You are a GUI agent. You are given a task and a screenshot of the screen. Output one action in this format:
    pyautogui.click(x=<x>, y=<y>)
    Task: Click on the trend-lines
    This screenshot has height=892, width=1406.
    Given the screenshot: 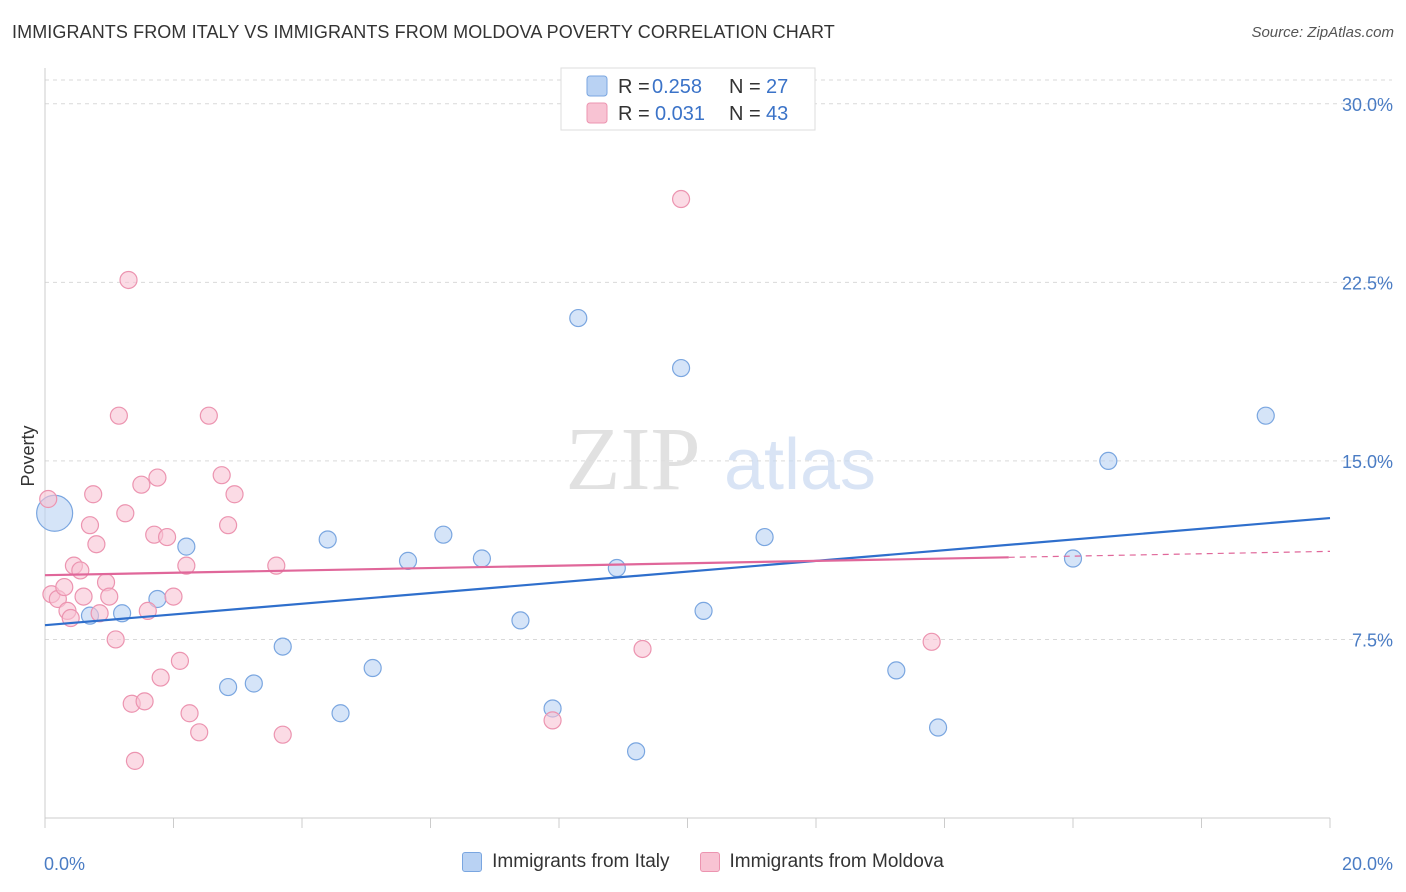 What is the action you would take?
    pyautogui.click(x=687, y=571)
    